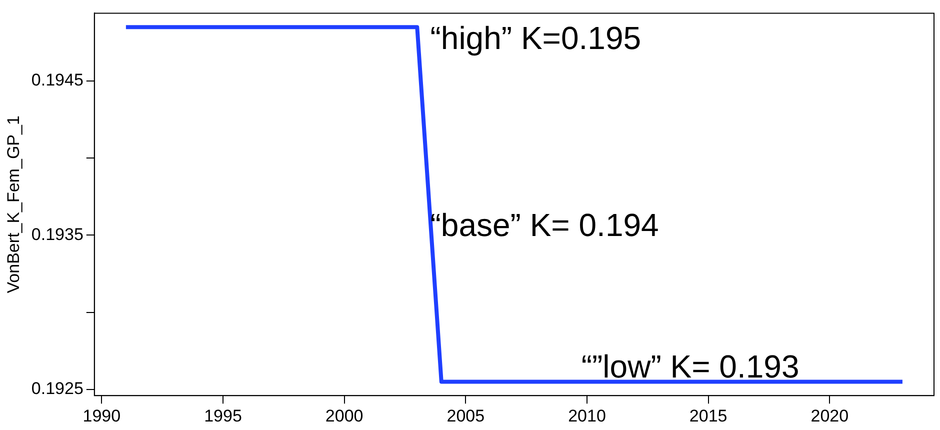  What do you see at coordinates (344, 416) in the screenshot?
I see `x-tick-label: 2000` at bounding box center [344, 416].